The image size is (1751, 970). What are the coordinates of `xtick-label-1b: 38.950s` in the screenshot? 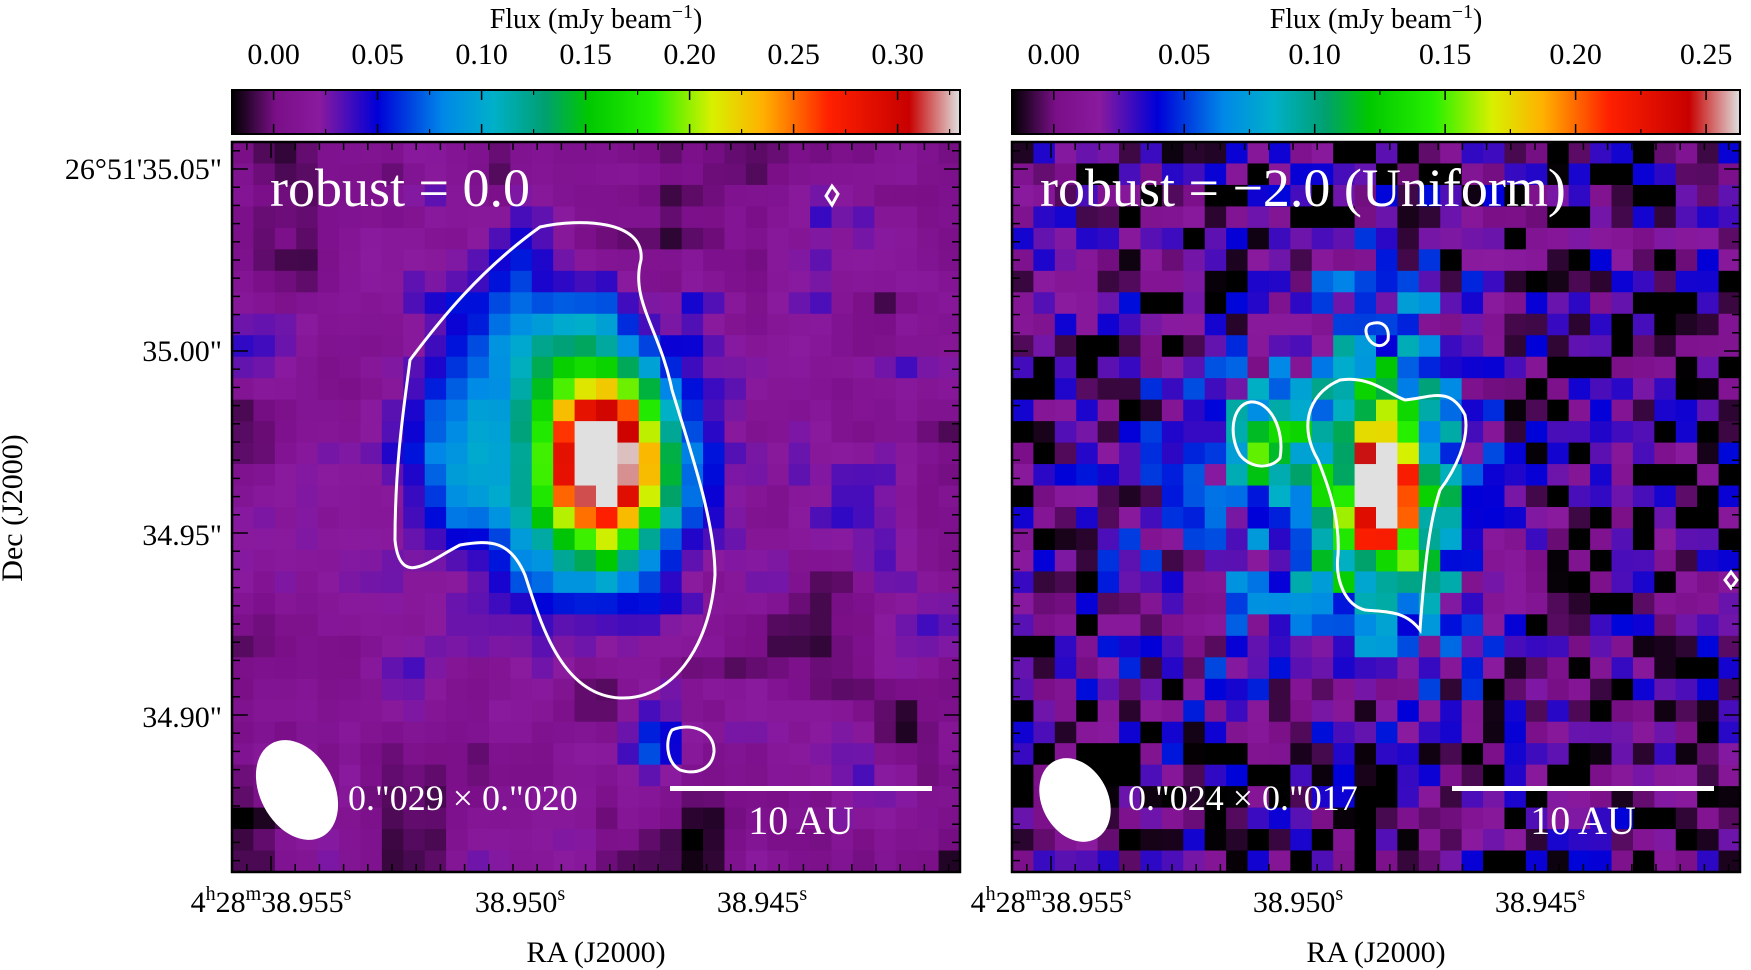 It's located at (520, 901).